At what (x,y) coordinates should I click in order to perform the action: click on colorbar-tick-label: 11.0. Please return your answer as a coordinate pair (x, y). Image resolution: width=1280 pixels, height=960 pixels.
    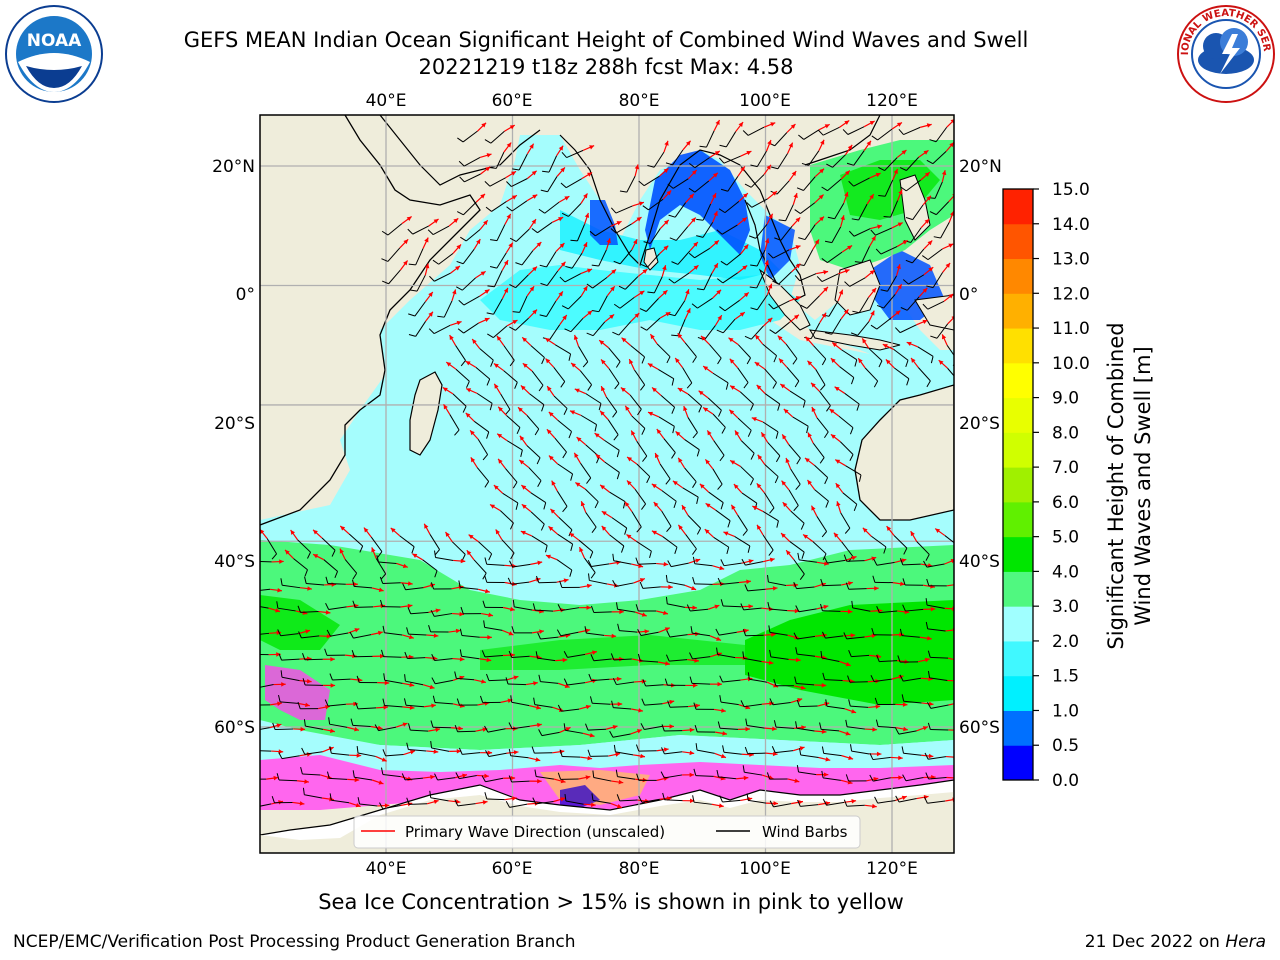
    Looking at the image, I should click on (1071, 329).